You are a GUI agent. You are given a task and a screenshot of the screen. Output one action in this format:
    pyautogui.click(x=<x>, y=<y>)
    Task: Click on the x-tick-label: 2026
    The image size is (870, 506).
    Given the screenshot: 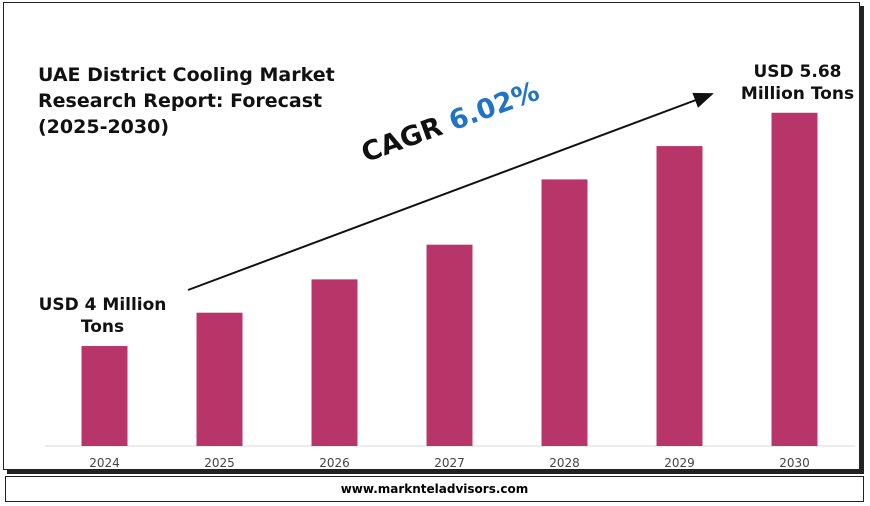 What is the action you would take?
    pyautogui.click(x=334, y=463)
    